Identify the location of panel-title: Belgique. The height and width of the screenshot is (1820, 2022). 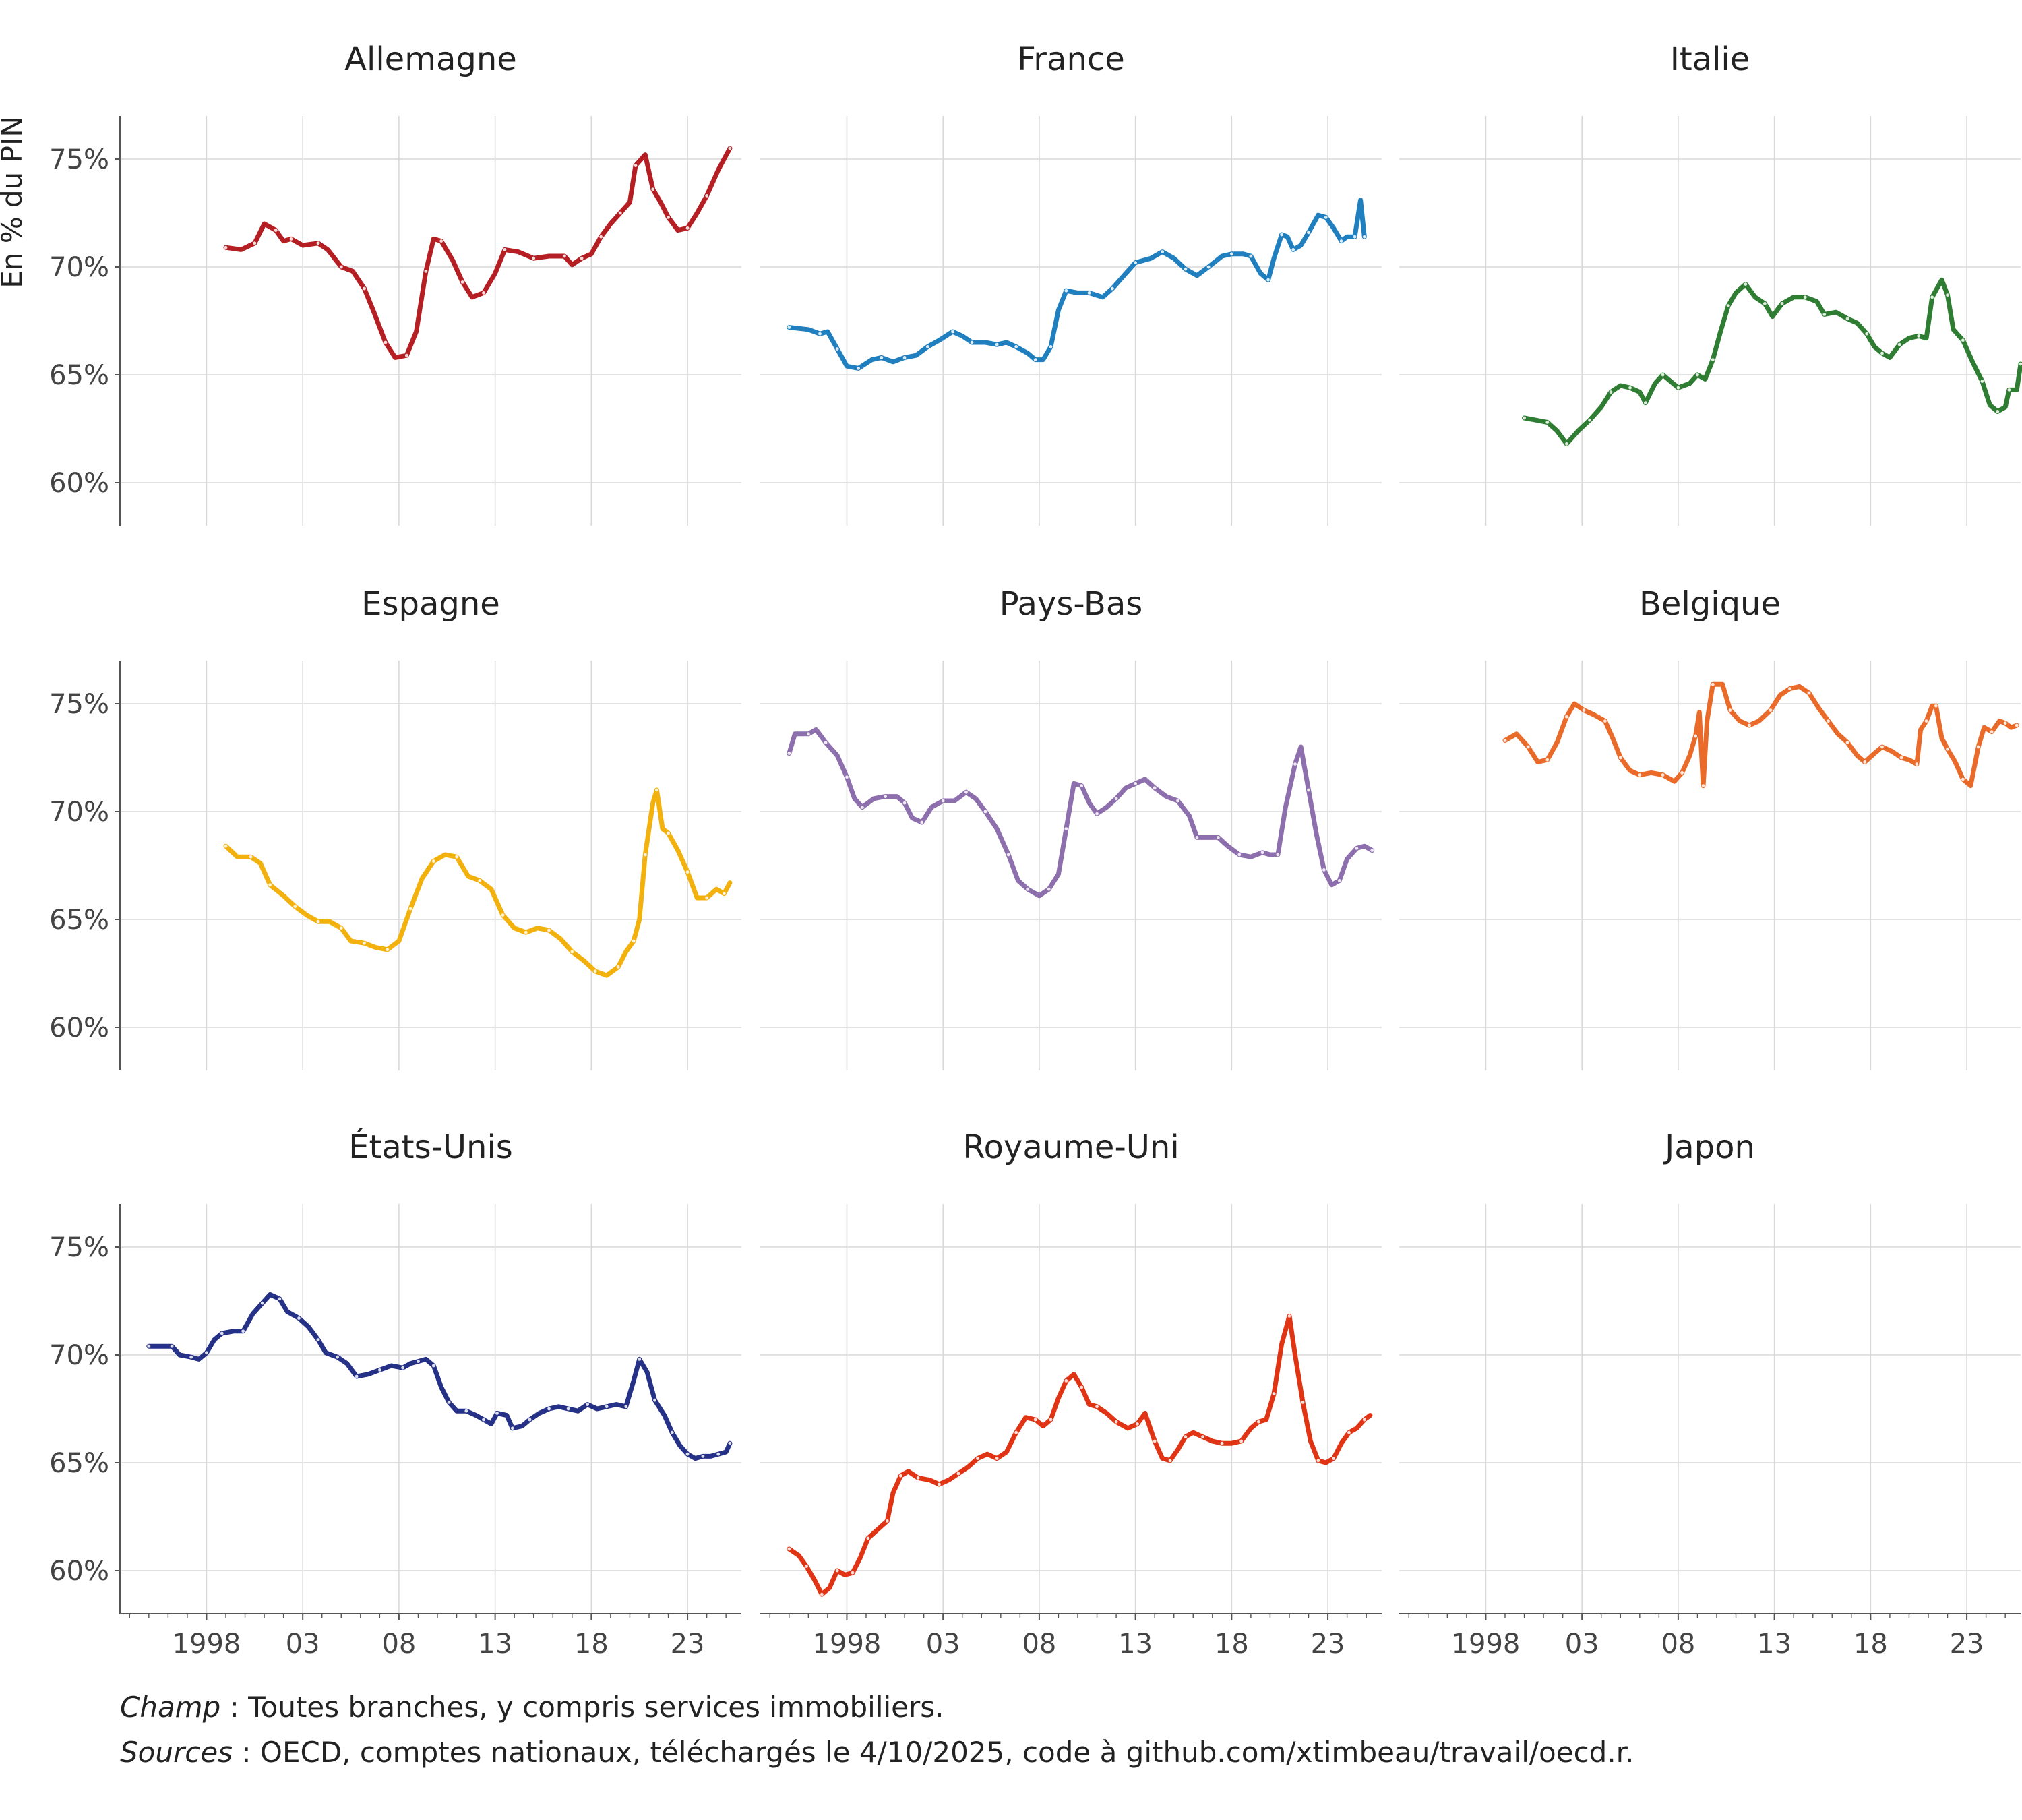
(1710, 604).